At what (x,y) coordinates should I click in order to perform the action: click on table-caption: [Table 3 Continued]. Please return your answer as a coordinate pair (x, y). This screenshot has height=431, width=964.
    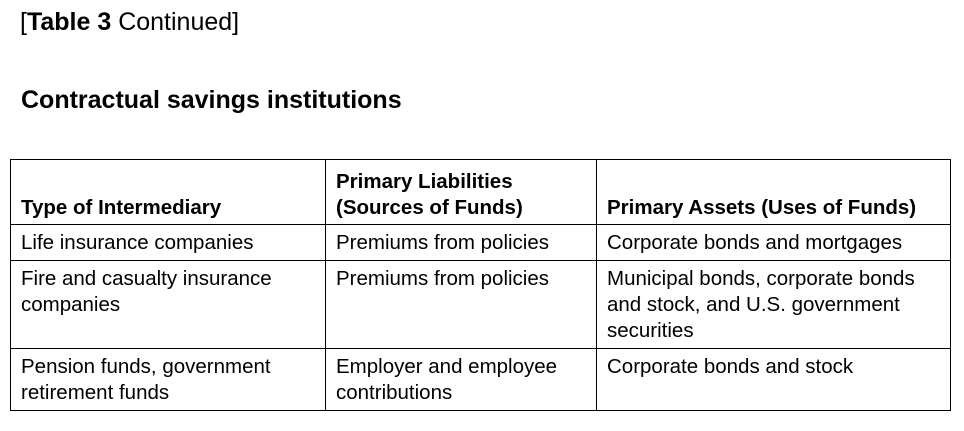
    Looking at the image, I should click on (129, 22).